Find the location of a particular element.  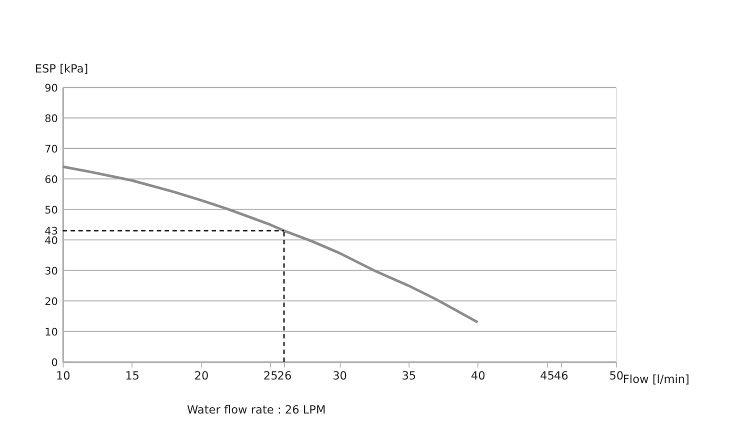

y-tick-label: 20 is located at coordinates (51, 302).